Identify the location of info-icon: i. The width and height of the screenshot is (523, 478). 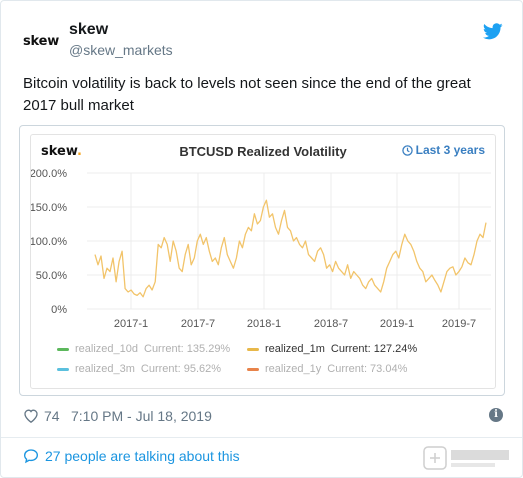
(496, 415).